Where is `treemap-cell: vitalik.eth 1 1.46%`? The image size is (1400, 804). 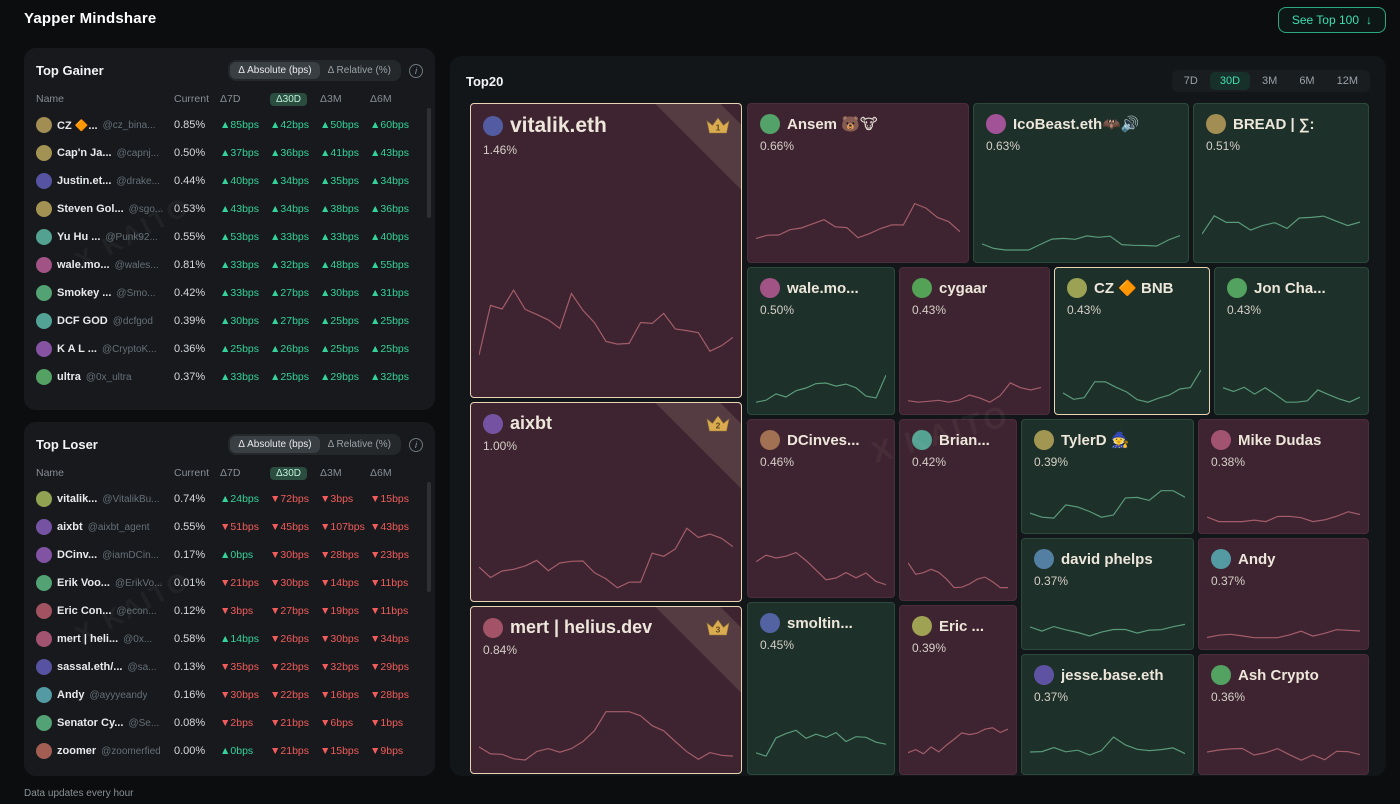 treemap-cell: vitalik.eth 1 1.46% is located at coordinates (606, 250).